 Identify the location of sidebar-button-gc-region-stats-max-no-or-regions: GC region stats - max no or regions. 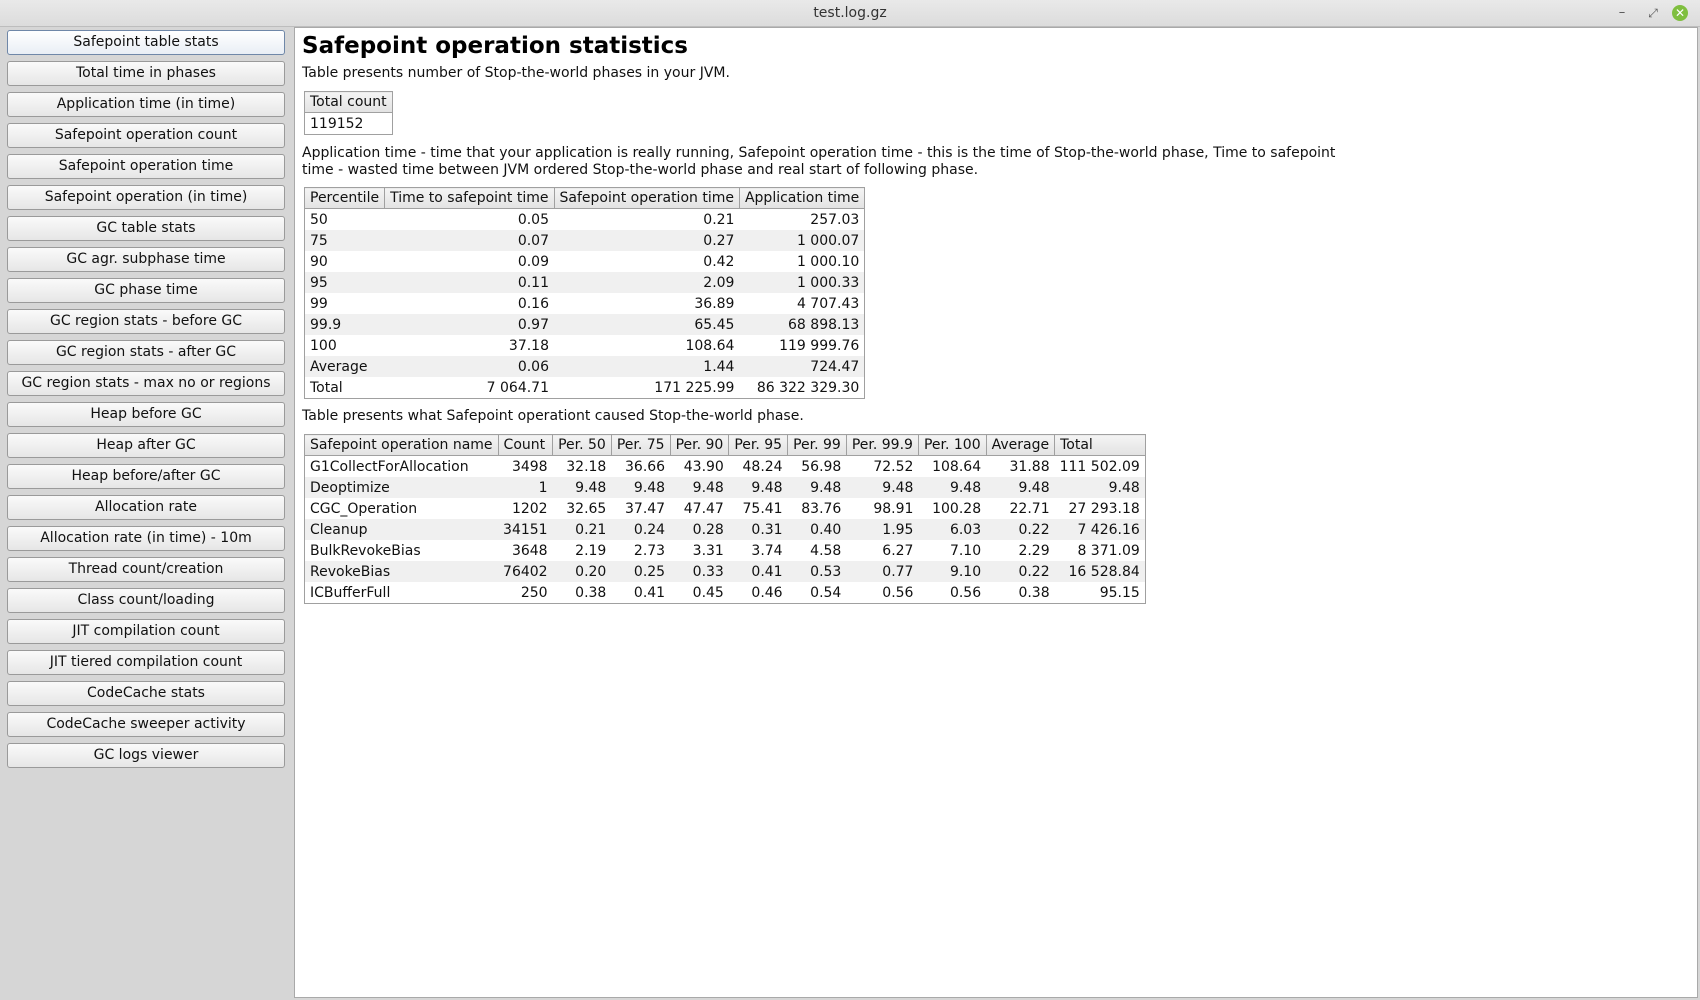
(146, 383).